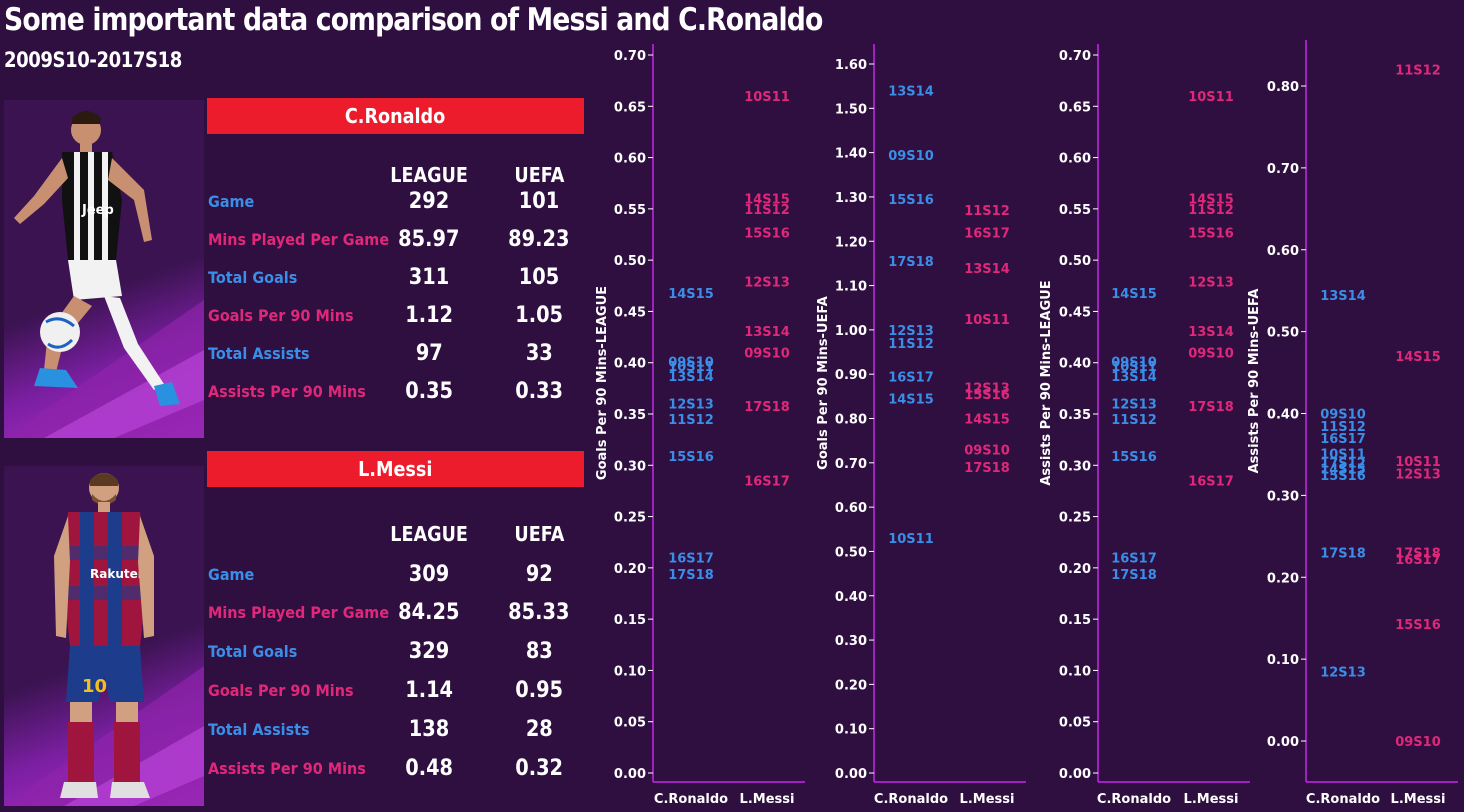  What do you see at coordinates (602, 383) in the screenshot?
I see `y-axis-label: Goals Per 90 Mins-LEAGUE` at bounding box center [602, 383].